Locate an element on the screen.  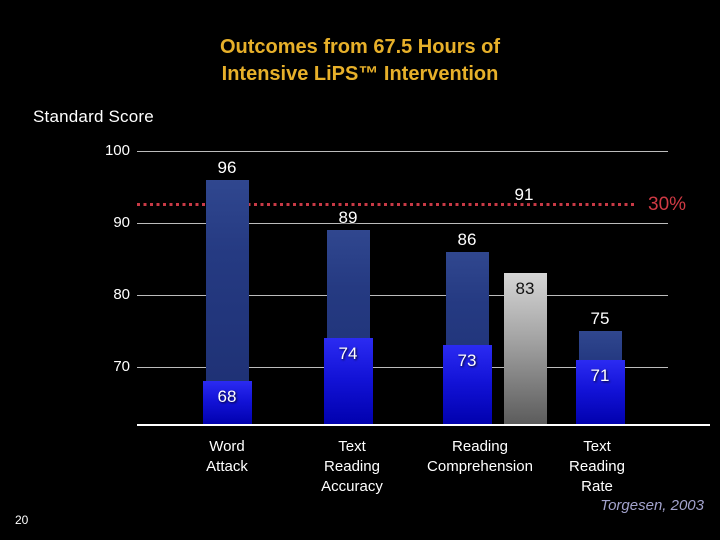
slide-title-line-2: Intensive LiPS™ Intervention is located at coordinates (360, 74).